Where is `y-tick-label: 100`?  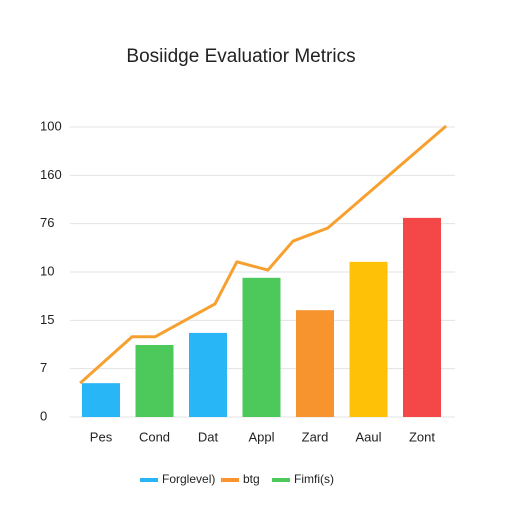 y-tick-label: 100 is located at coordinates (51, 125).